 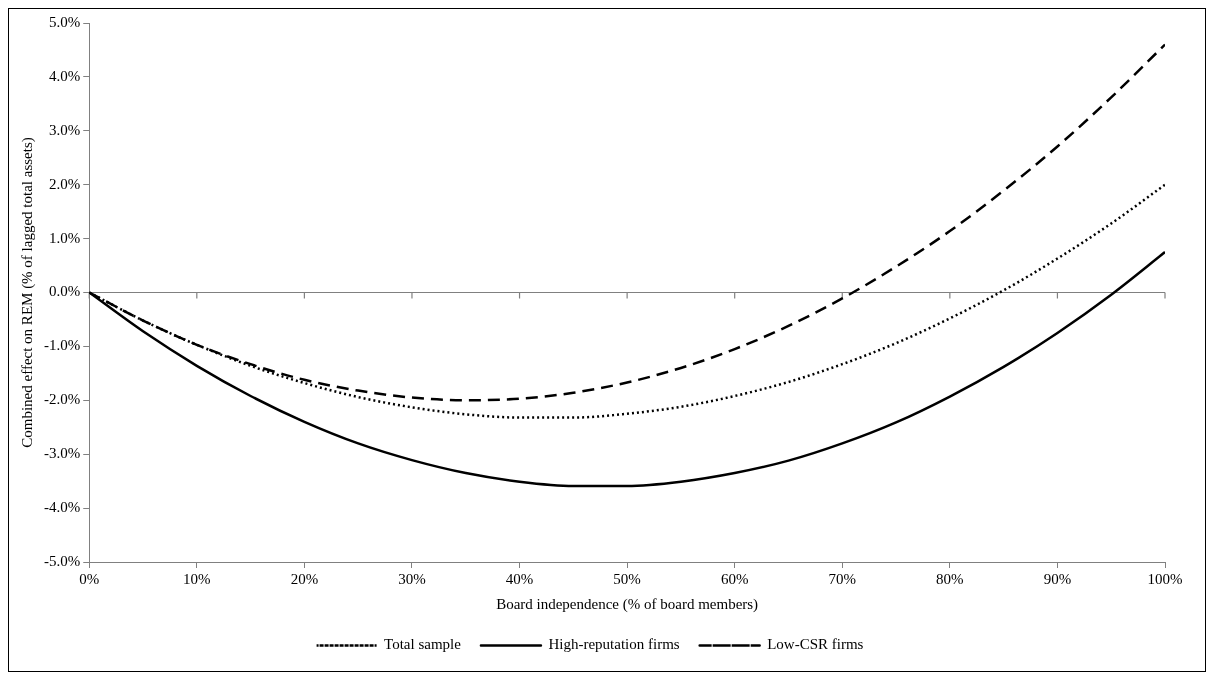 What do you see at coordinates (614, 644) in the screenshot?
I see `legend-label: High-reputation firms` at bounding box center [614, 644].